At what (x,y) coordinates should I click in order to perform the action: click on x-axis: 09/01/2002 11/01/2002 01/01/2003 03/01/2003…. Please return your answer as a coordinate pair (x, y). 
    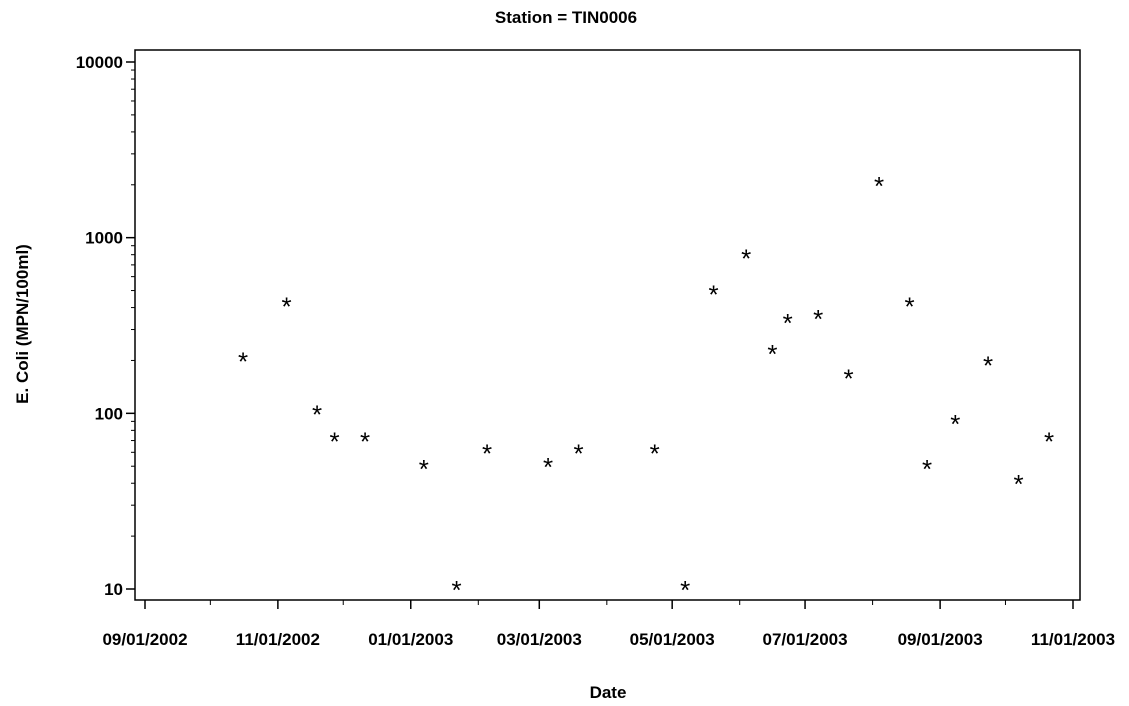
    Looking at the image, I should click on (608, 624).